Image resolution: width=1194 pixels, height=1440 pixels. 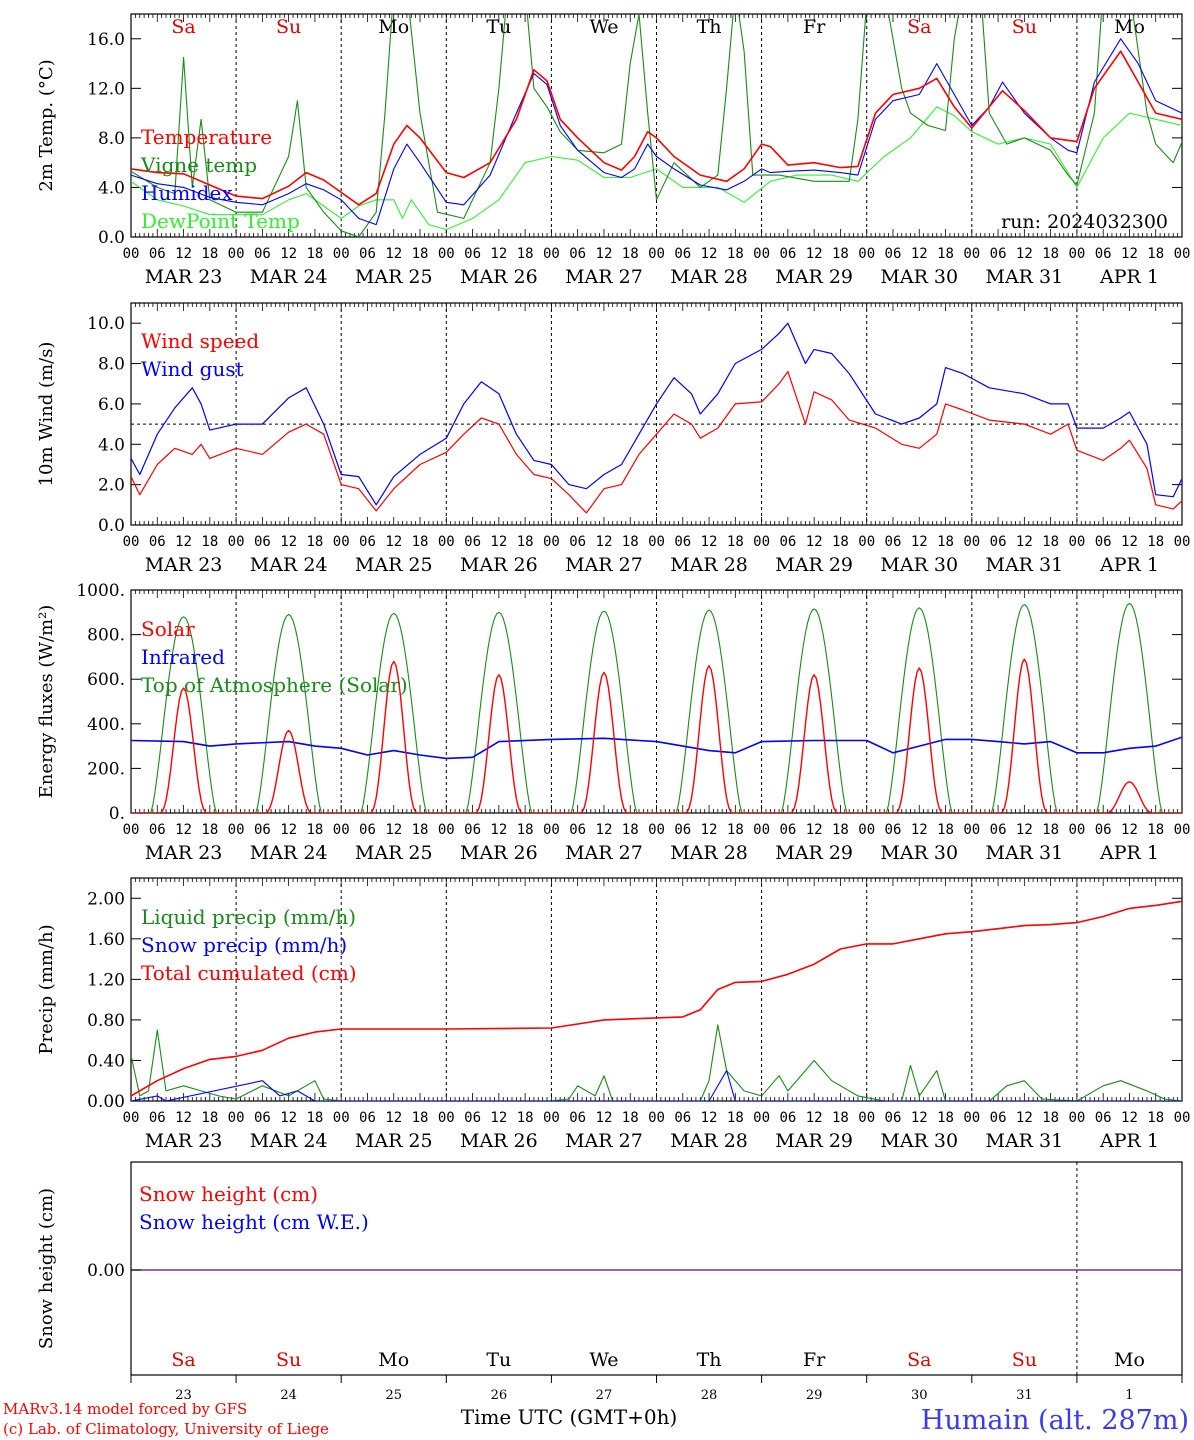 What do you see at coordinates (183, 1395) in the screenshot?
I see `day-number-label: 23` at bounding box center [183, 1395].